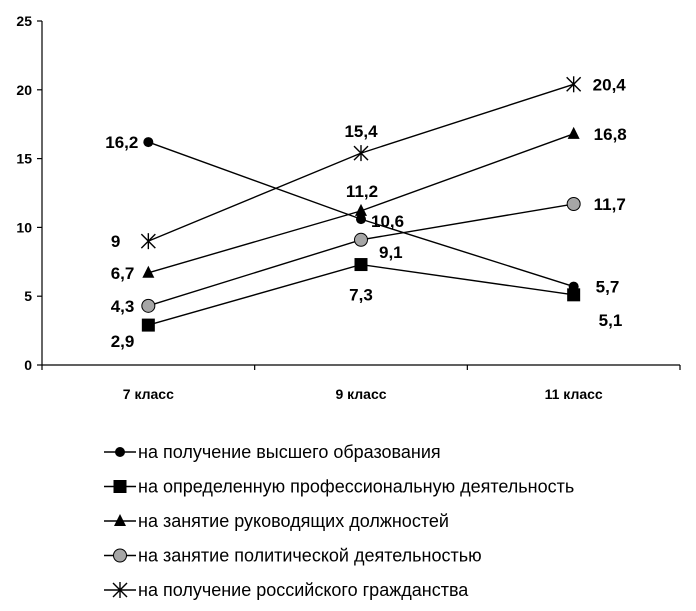 Image resolution: width=696 pixels, height=611 pixels. I want to click on legend-item: на занятие руководящих должностей, so click(276, 521).